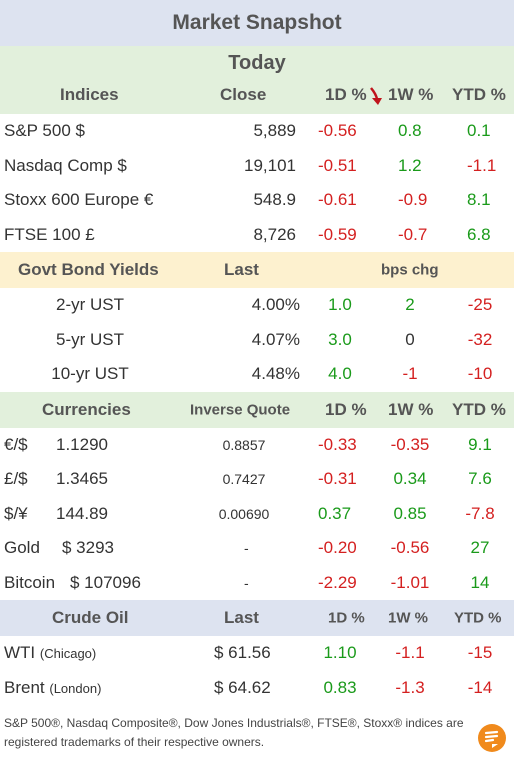 The height and width of the screenshot is (768, 514). What do you see at coordinates (346, 618) in the screenshot?
I see `oil-col-1d: 1D %` at bounding box center [346, 618].